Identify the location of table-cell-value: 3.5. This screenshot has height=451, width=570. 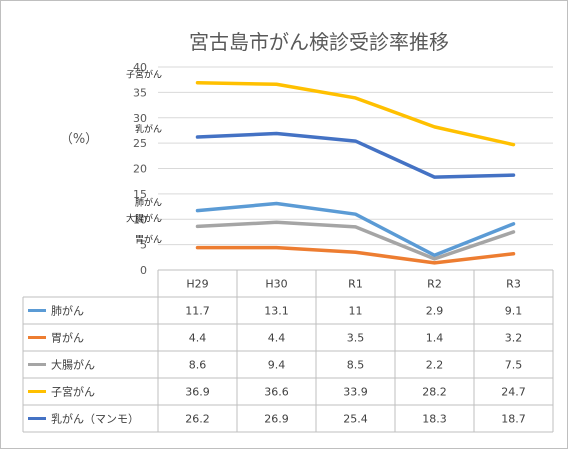
(356, 338).